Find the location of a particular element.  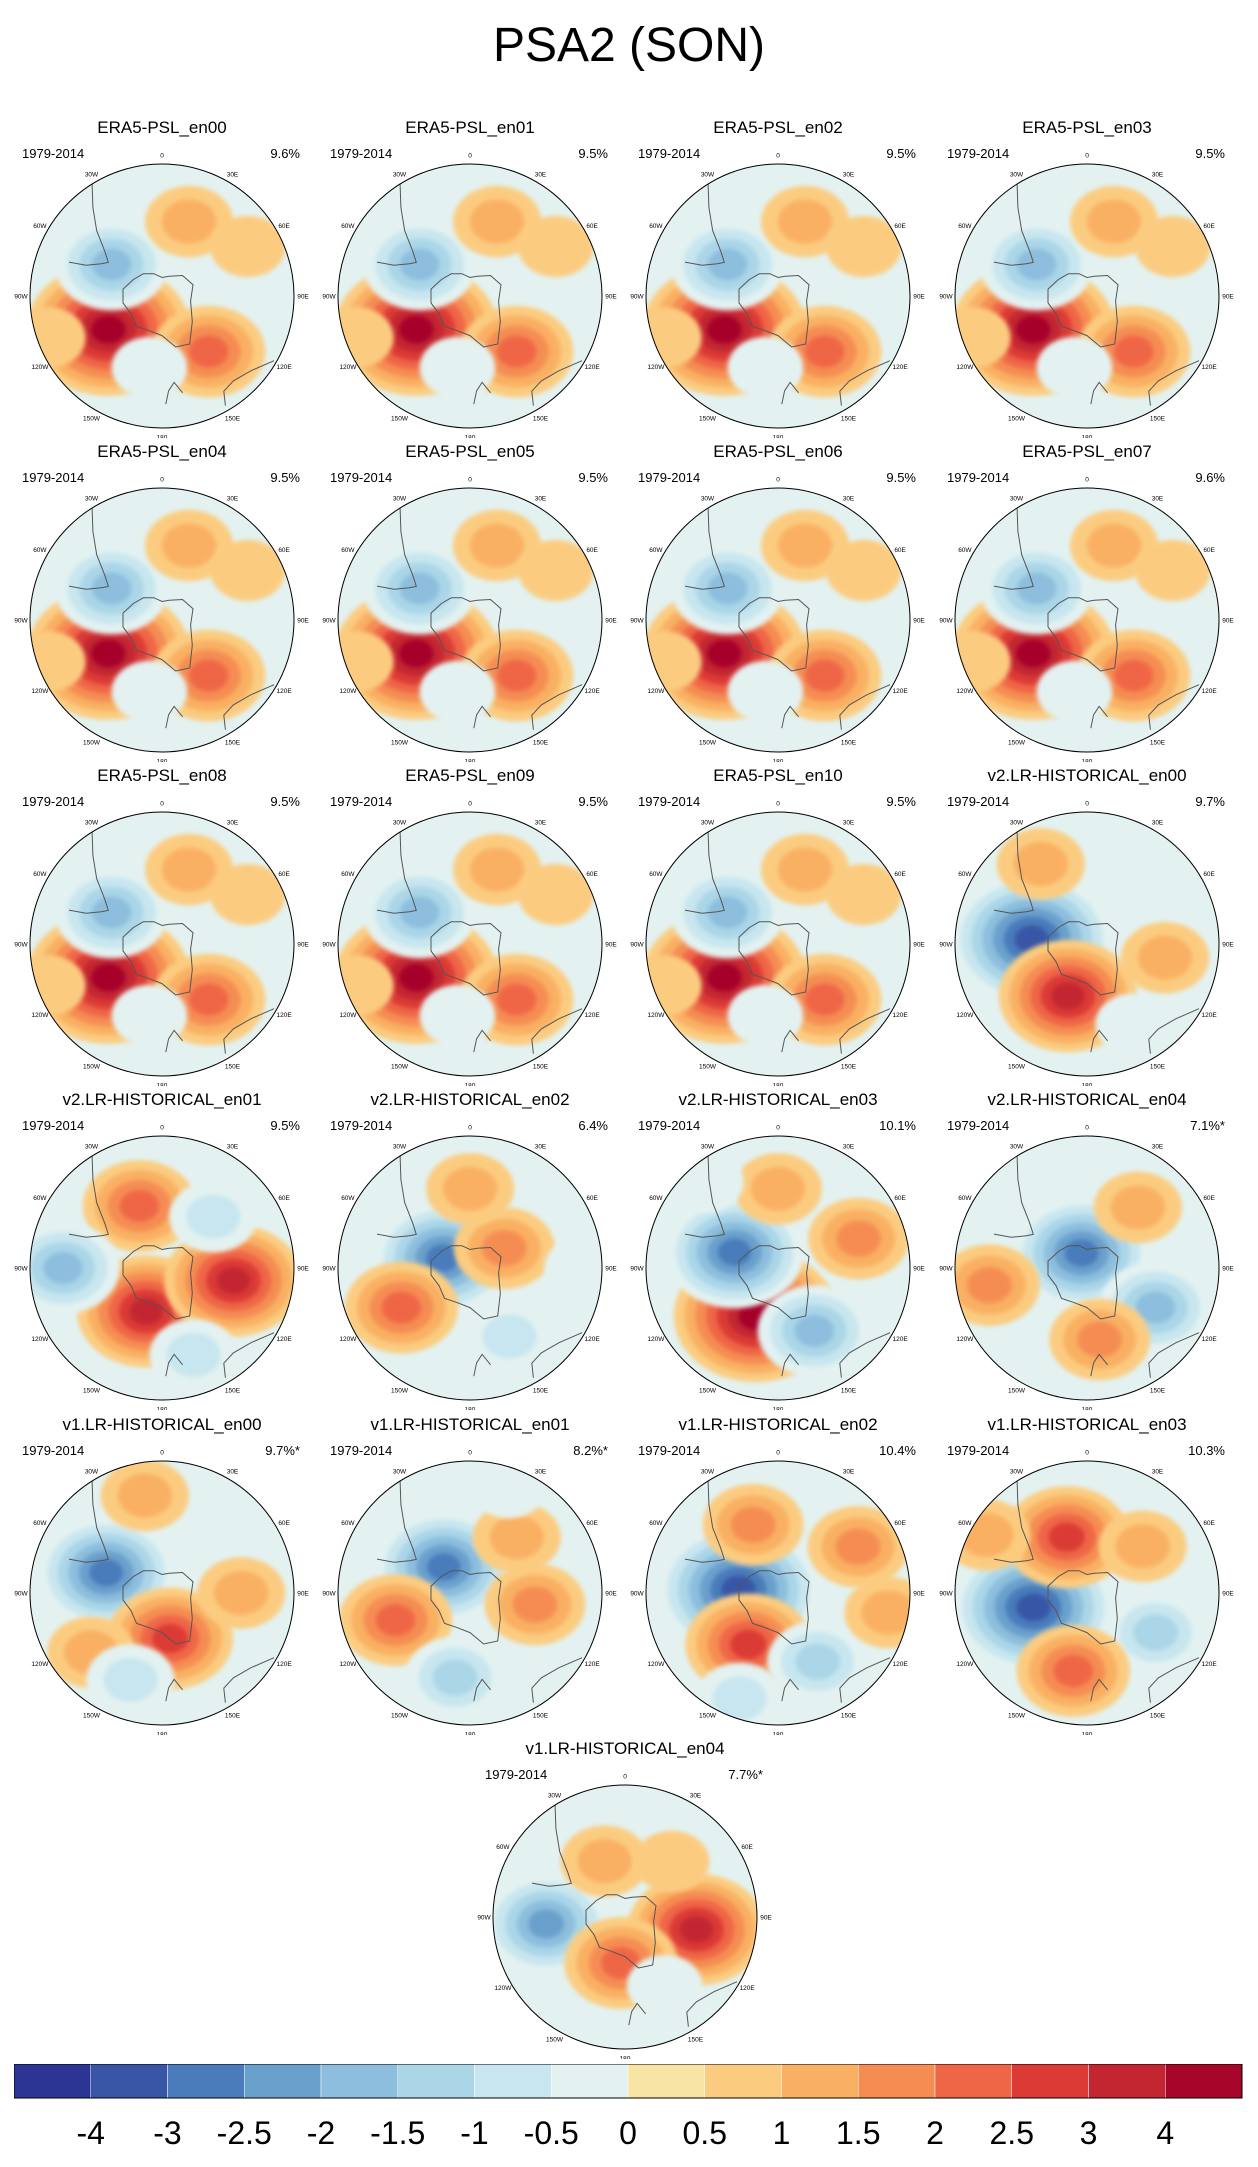

colorbar-tick-label: 2 is located at coordinates (935, 2133).